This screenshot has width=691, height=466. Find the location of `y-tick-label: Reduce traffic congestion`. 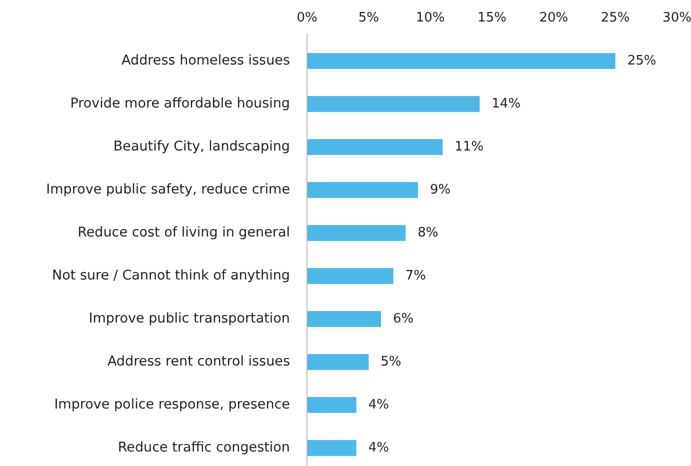

y-tick-label: Reduce traffic congestion is located at coordinates (204, 448).